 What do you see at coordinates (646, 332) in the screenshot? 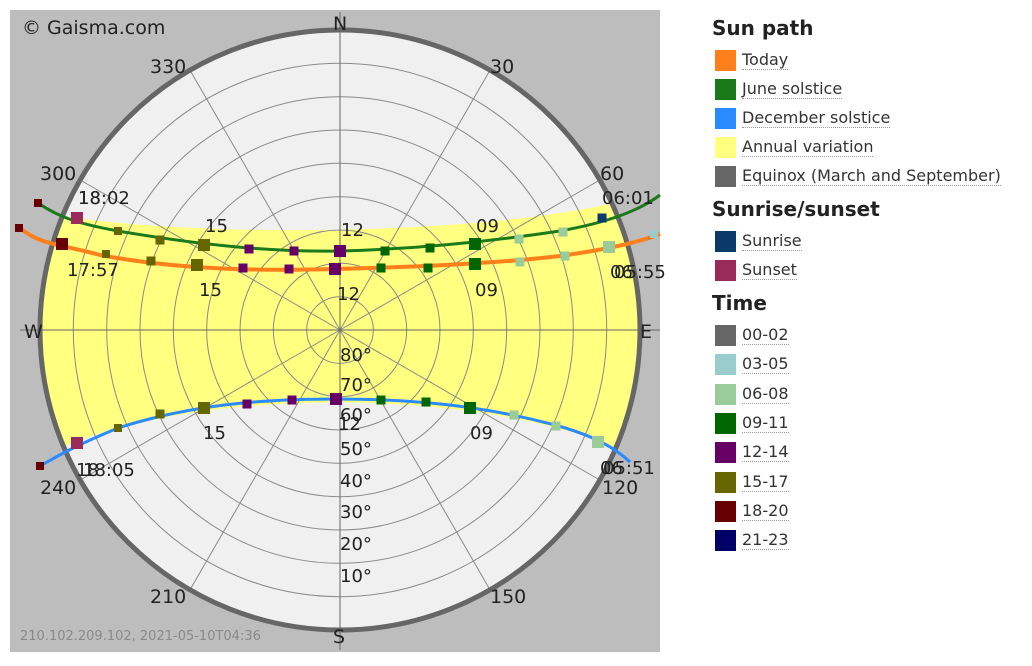
I see `compass-east: E` at bounding box center [646, 332].